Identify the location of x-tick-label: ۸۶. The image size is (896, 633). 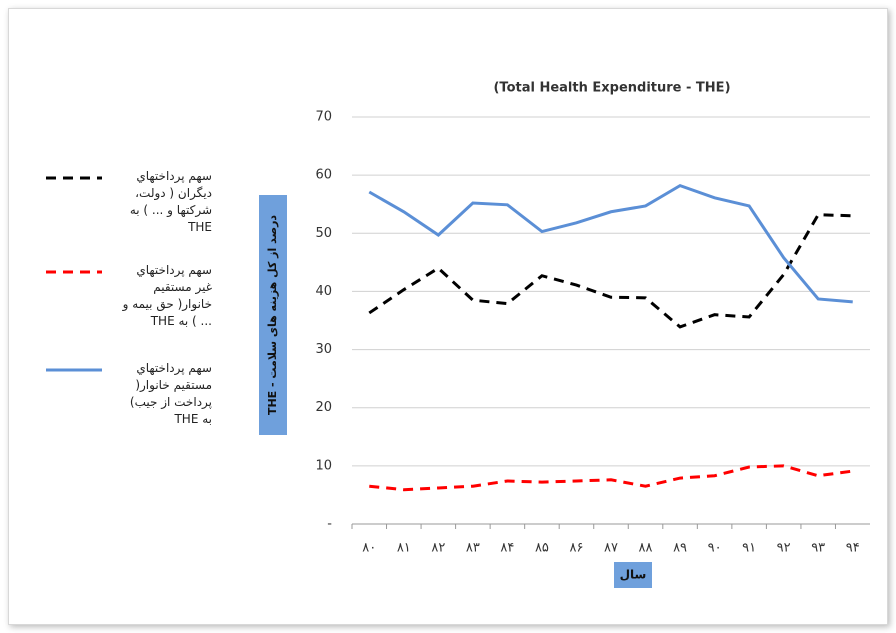
(576, 548).